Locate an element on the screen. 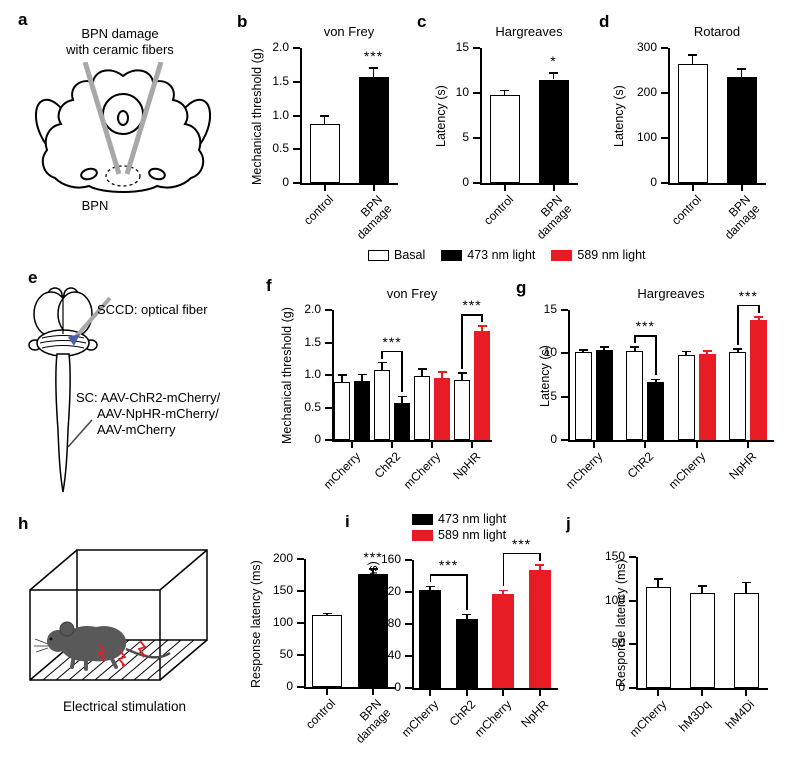  blue-light-swatch is located at coordinates (452, 255).